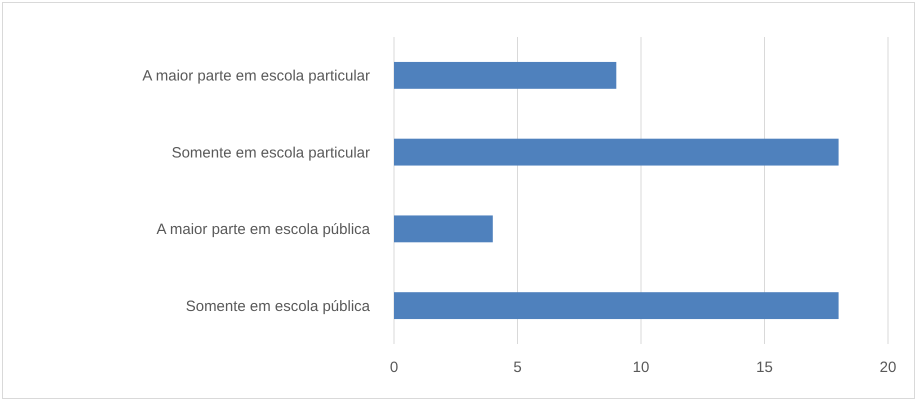  Describe the element at coordinates (263, 229) in the screenshot. I see `y-tick-label: A maior parte em escola pública` at that location.